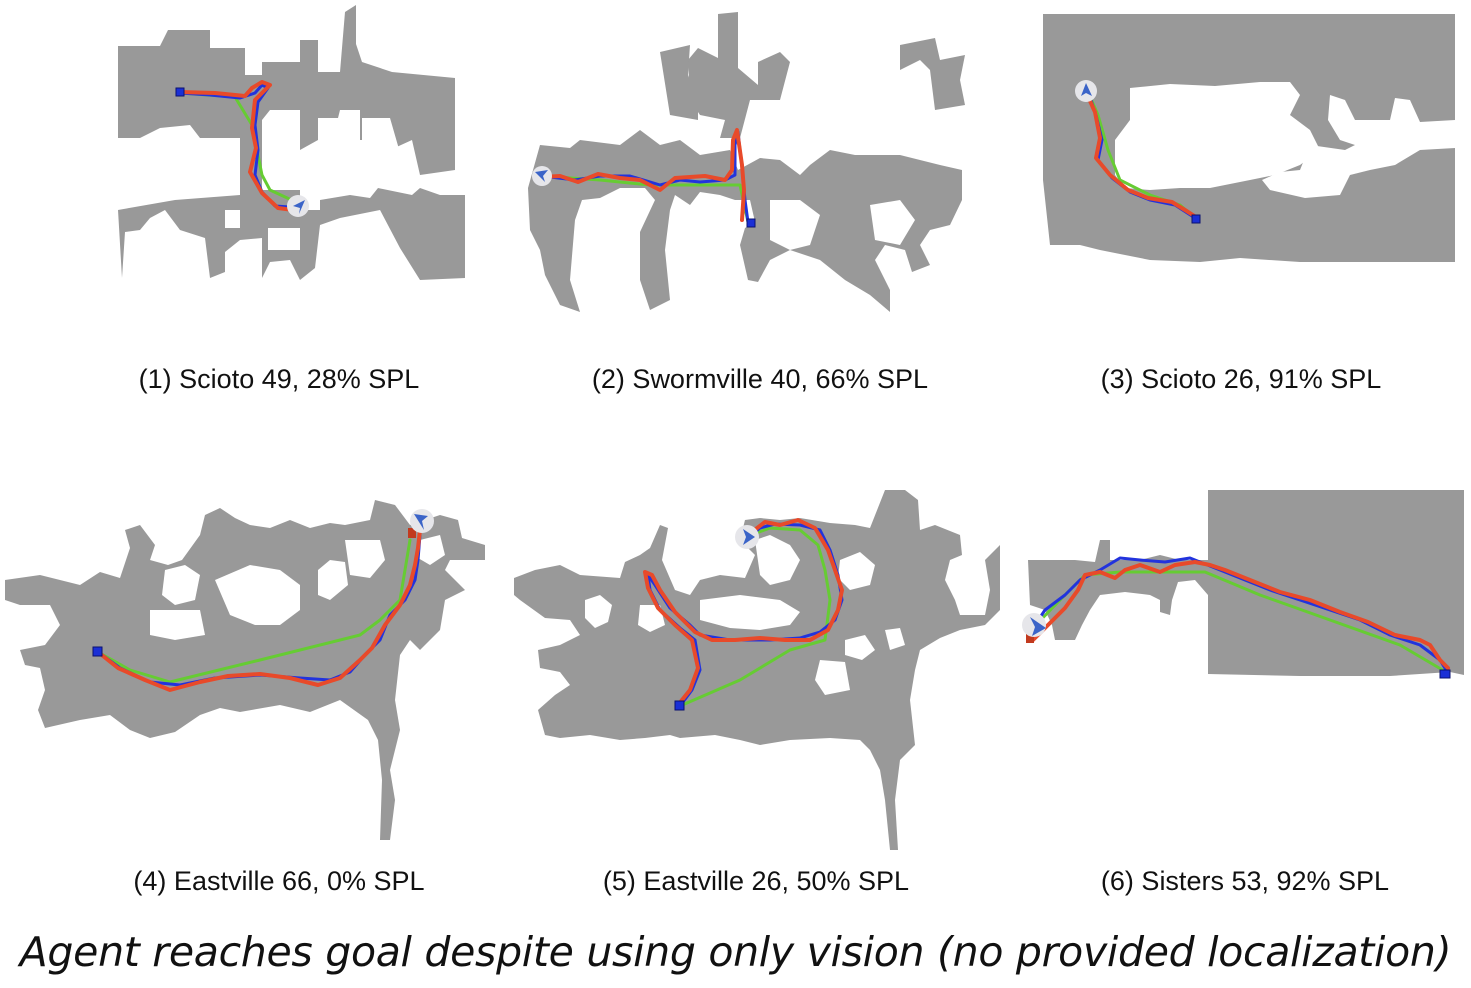 The image size is (1471, 988). Describe the element at coordinates (760, 379) in the screenshot. I see `caption-2: (2) Swormville 40, 66% SPL` at that location.